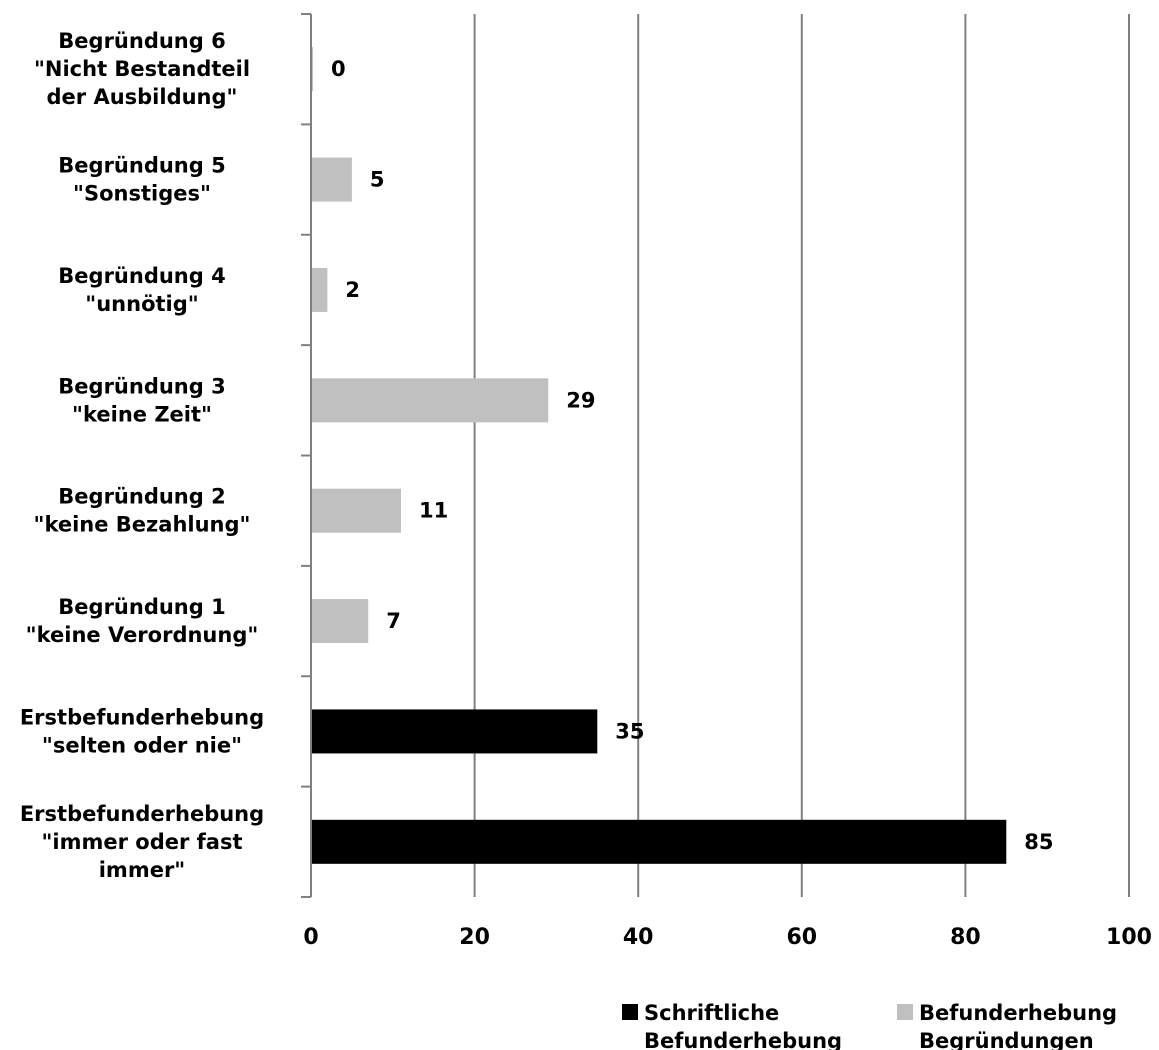 The image size is (1159, 1050). Describe the element at coordinates (377, 180) in the screenshot. I see `data-label: 5` at that location.